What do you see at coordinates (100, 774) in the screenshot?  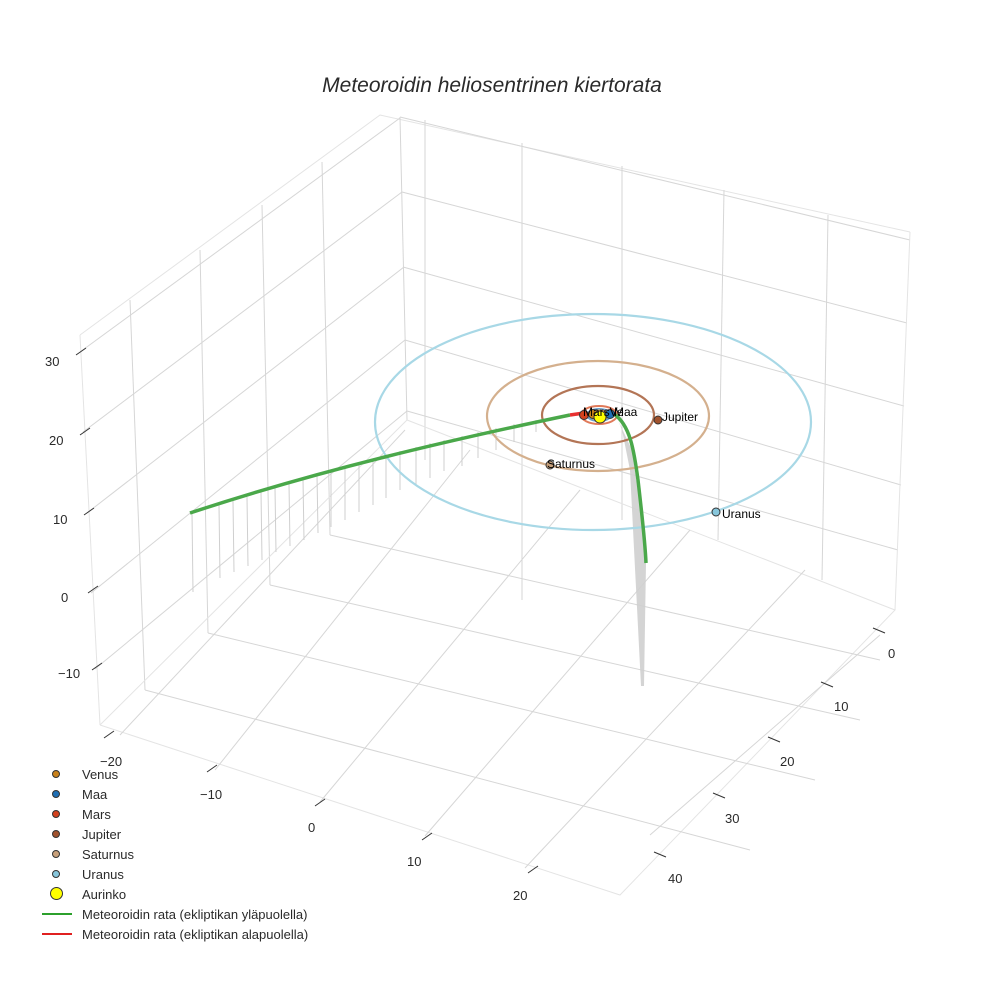 I see `legend-label: Venus` at bounding box center [100, 774].